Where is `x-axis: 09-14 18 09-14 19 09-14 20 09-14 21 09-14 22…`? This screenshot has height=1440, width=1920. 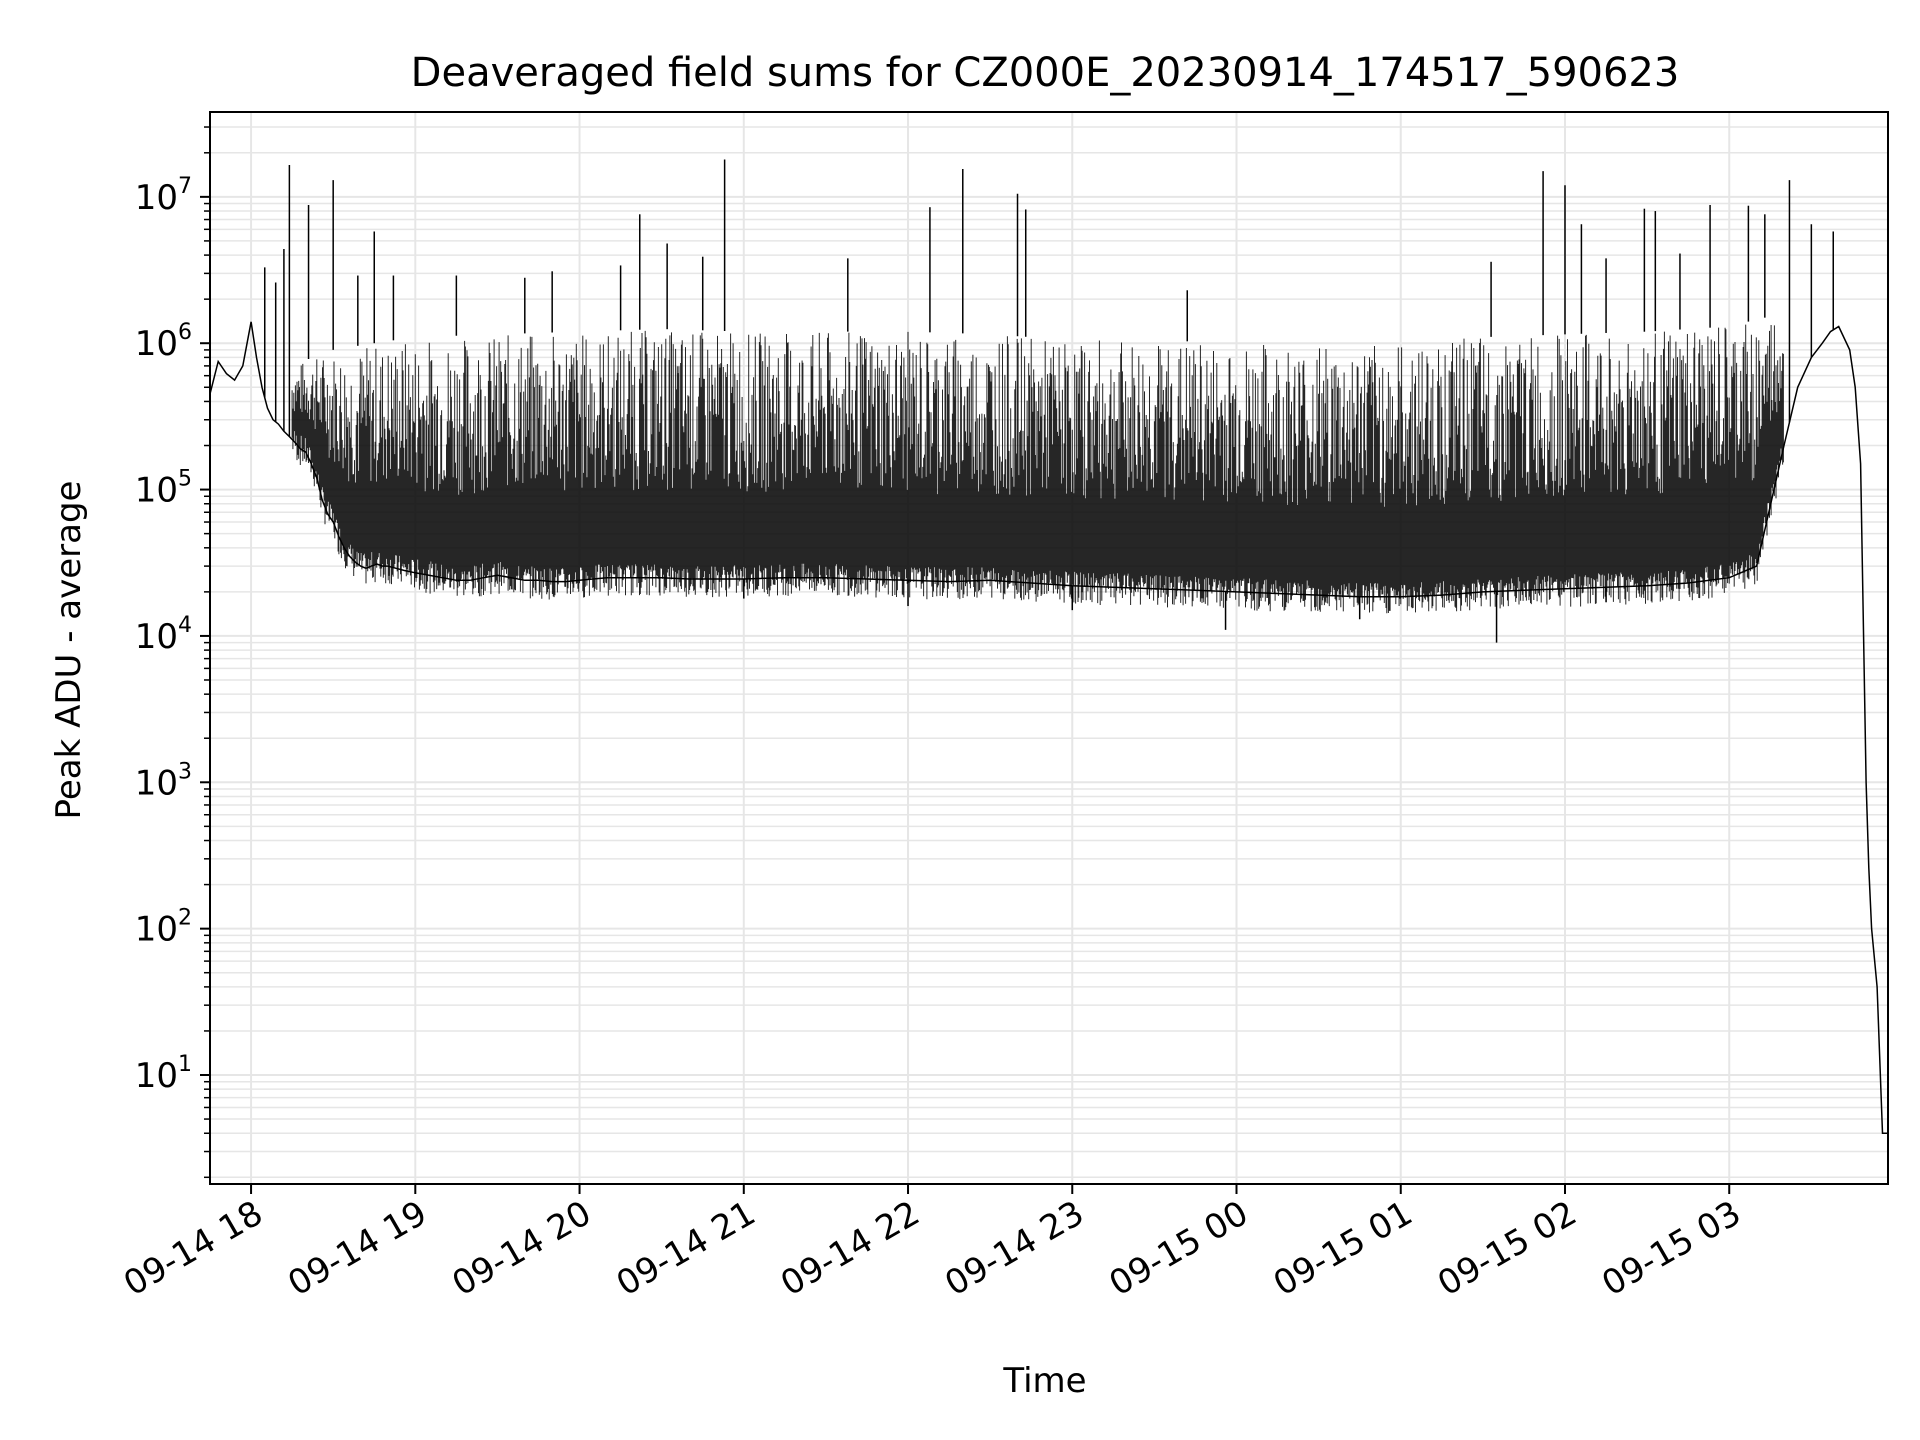 x-axis: 09-14 18 09-14 19 09-14 20 09-14 21 09-14 22… is located at coordinates (932, 1244).